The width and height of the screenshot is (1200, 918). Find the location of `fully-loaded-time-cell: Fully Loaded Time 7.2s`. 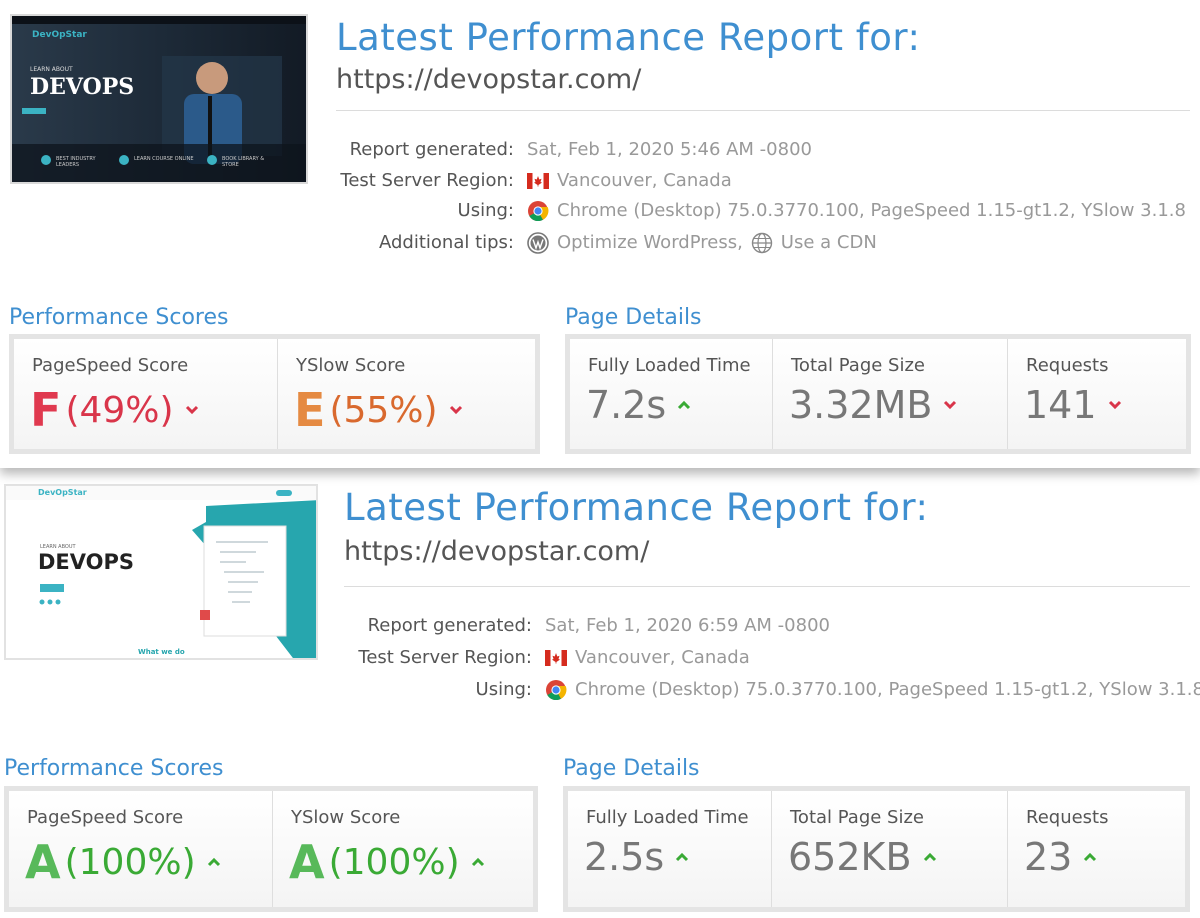

fully-loaded-time-cell: Fully Loaded Time 7.2s is located at coordinates (671, 394).